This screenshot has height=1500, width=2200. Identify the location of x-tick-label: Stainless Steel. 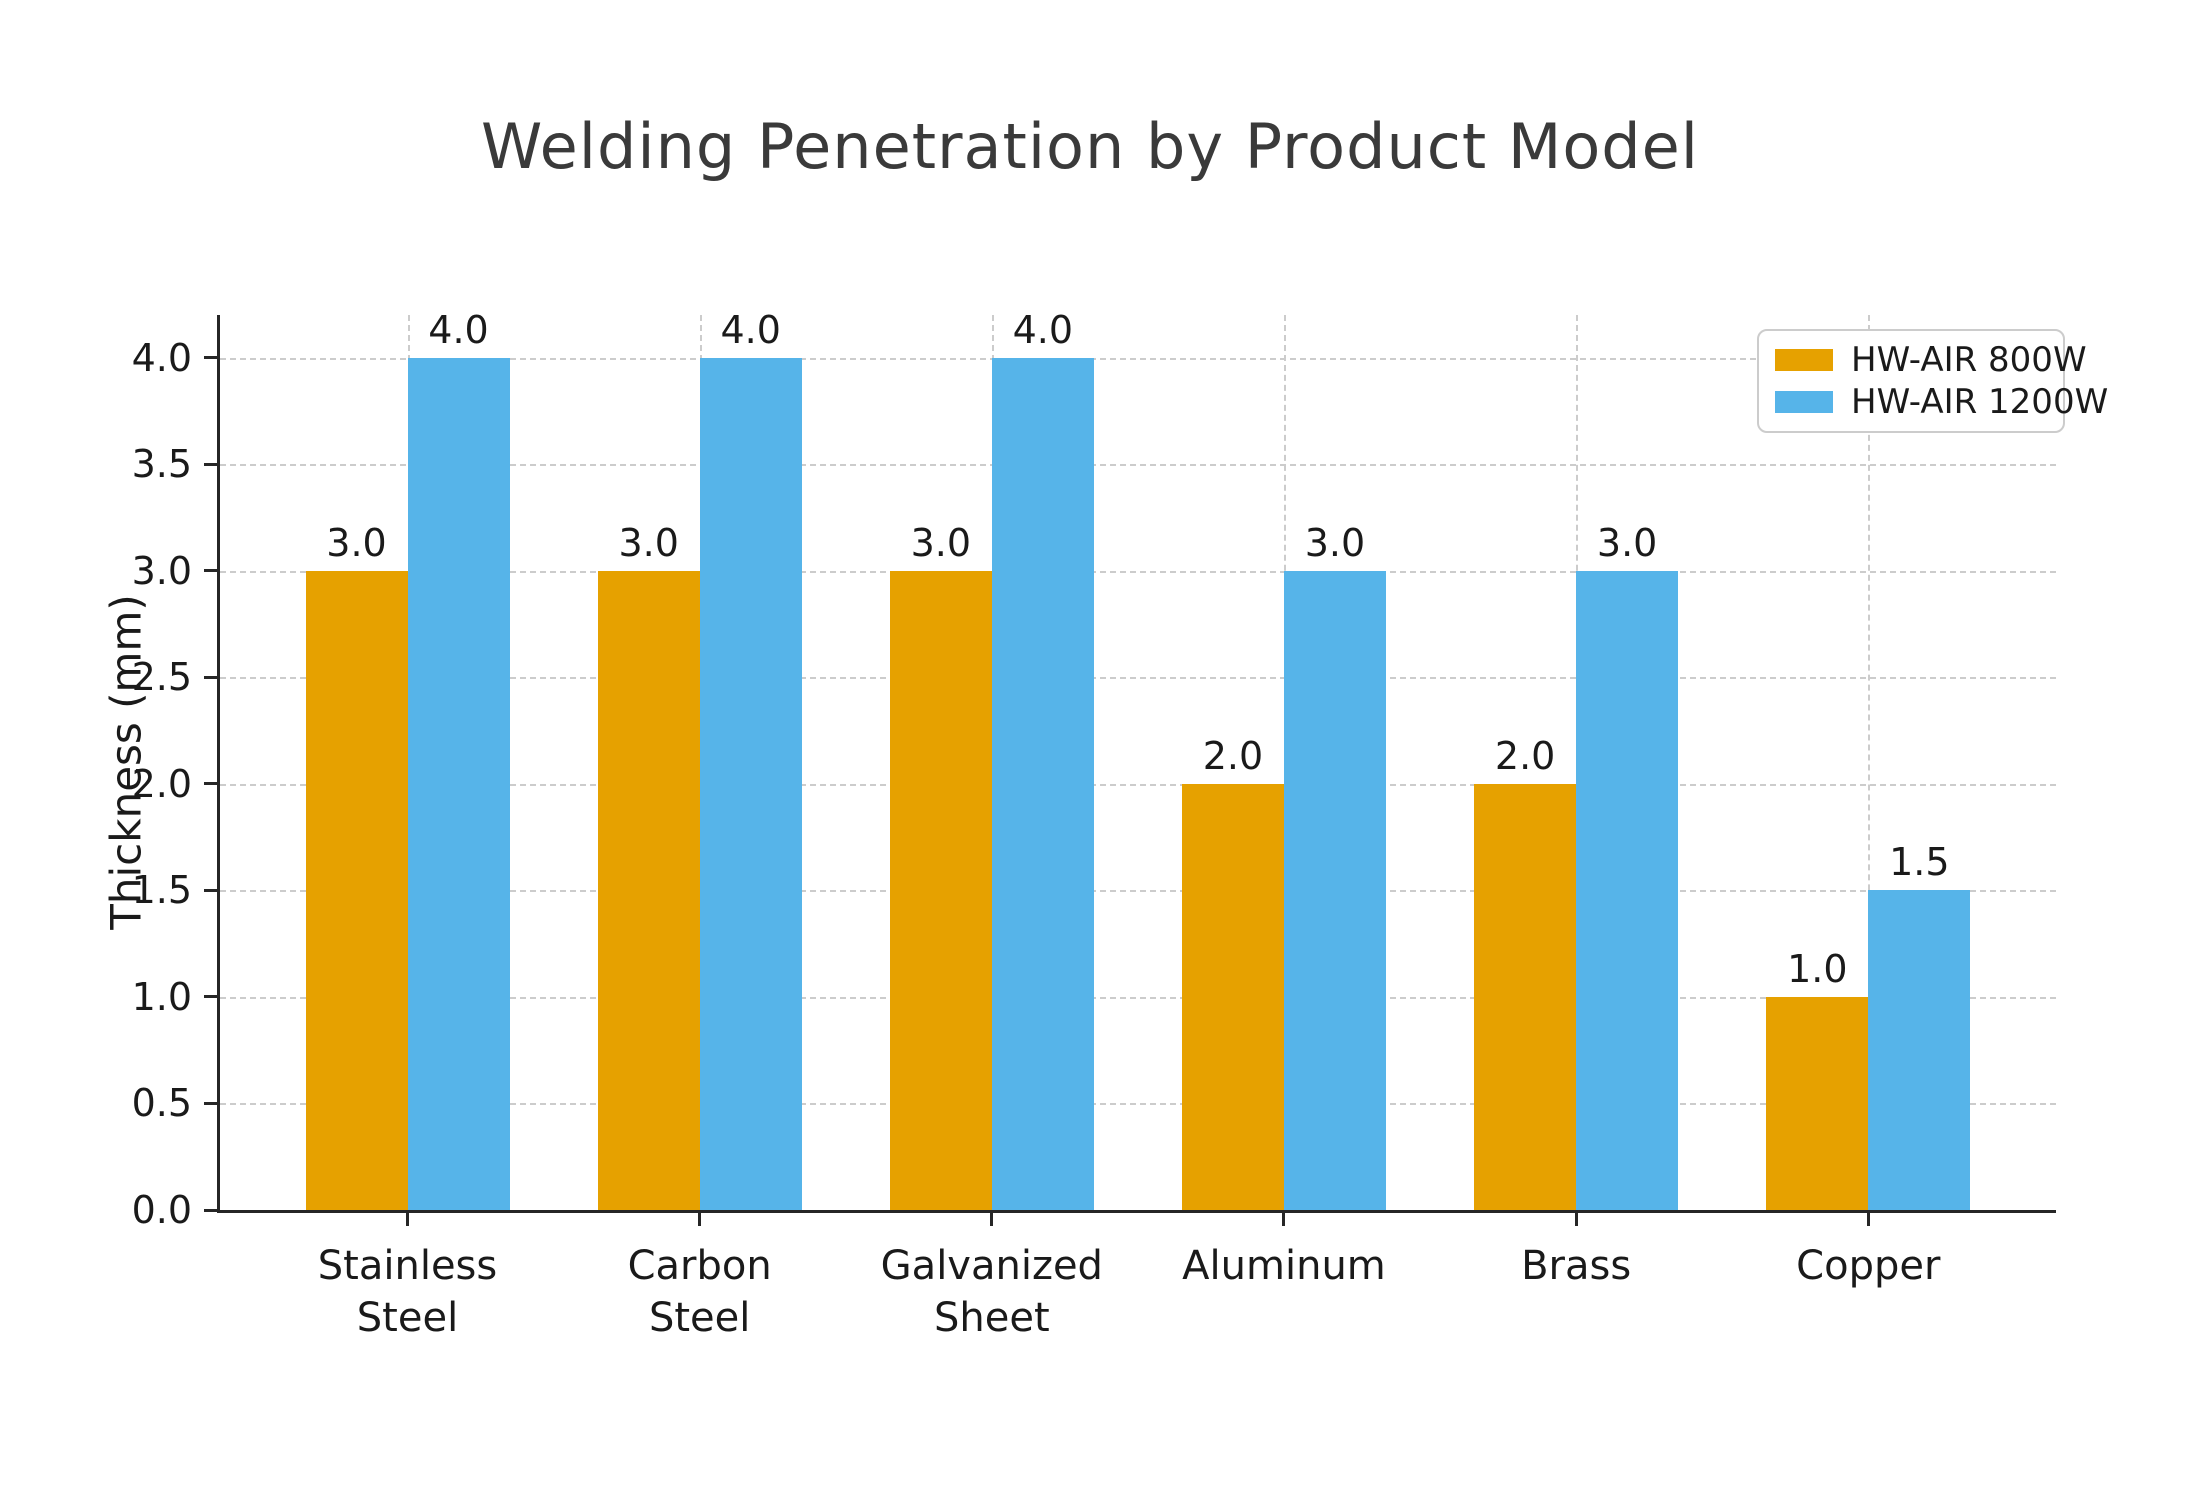
(407, 1292).